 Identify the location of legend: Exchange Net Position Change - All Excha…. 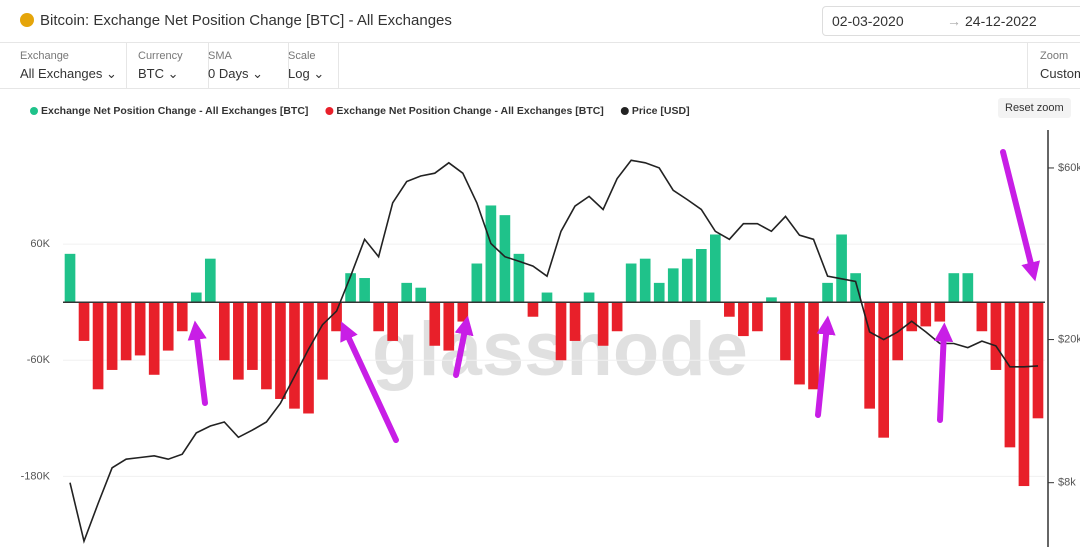
(360, 111).